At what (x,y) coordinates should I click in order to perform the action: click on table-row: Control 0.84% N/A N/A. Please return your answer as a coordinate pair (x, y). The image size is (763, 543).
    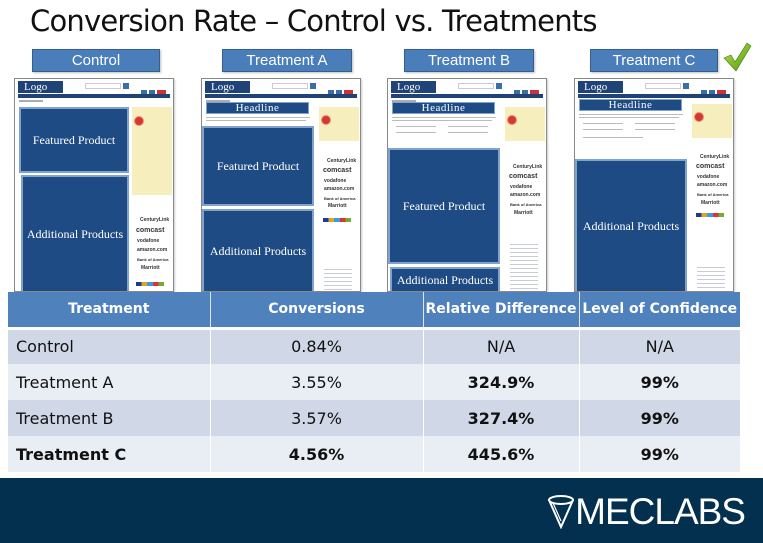
    Looking at the image, I should click on (374, 346).